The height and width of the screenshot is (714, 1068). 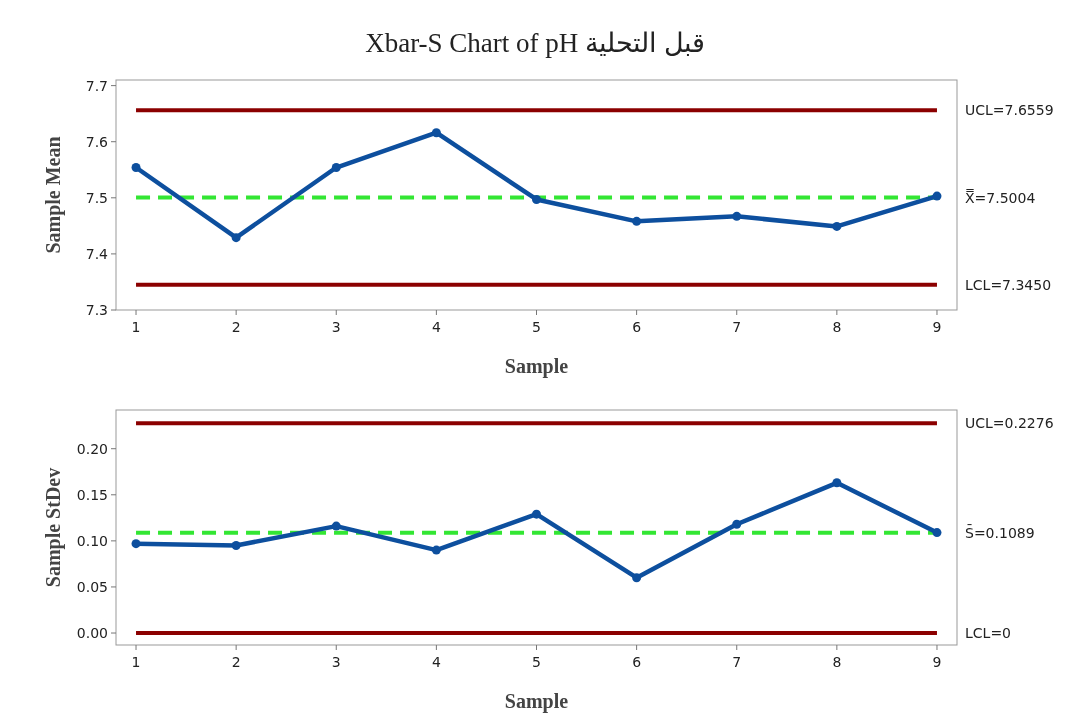 I want to click on y-tick-label: 0.00, so click(x=92, y=633).